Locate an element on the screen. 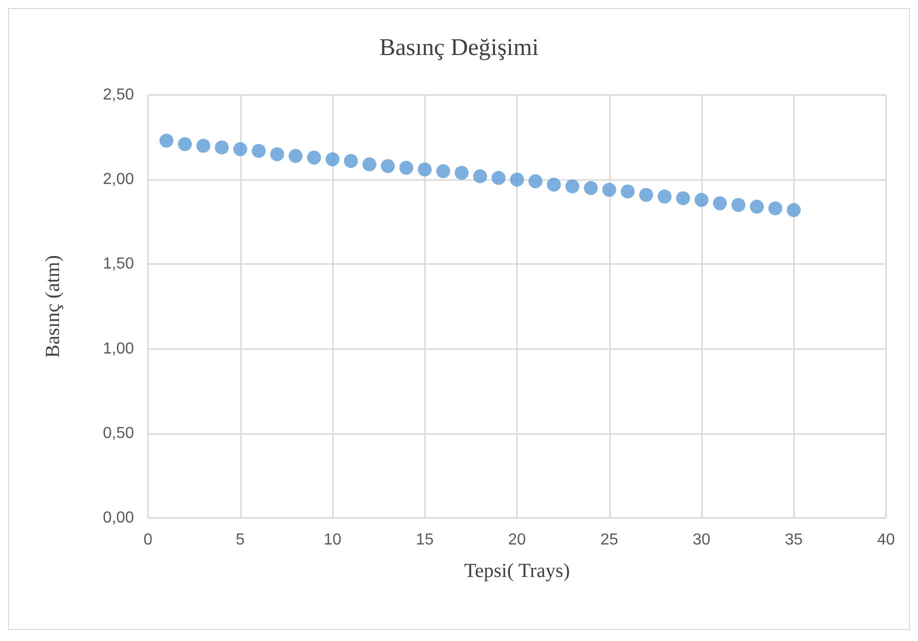 The image size is (918, 641). x-tick-label: 40 is located at coordinates (886, 540).